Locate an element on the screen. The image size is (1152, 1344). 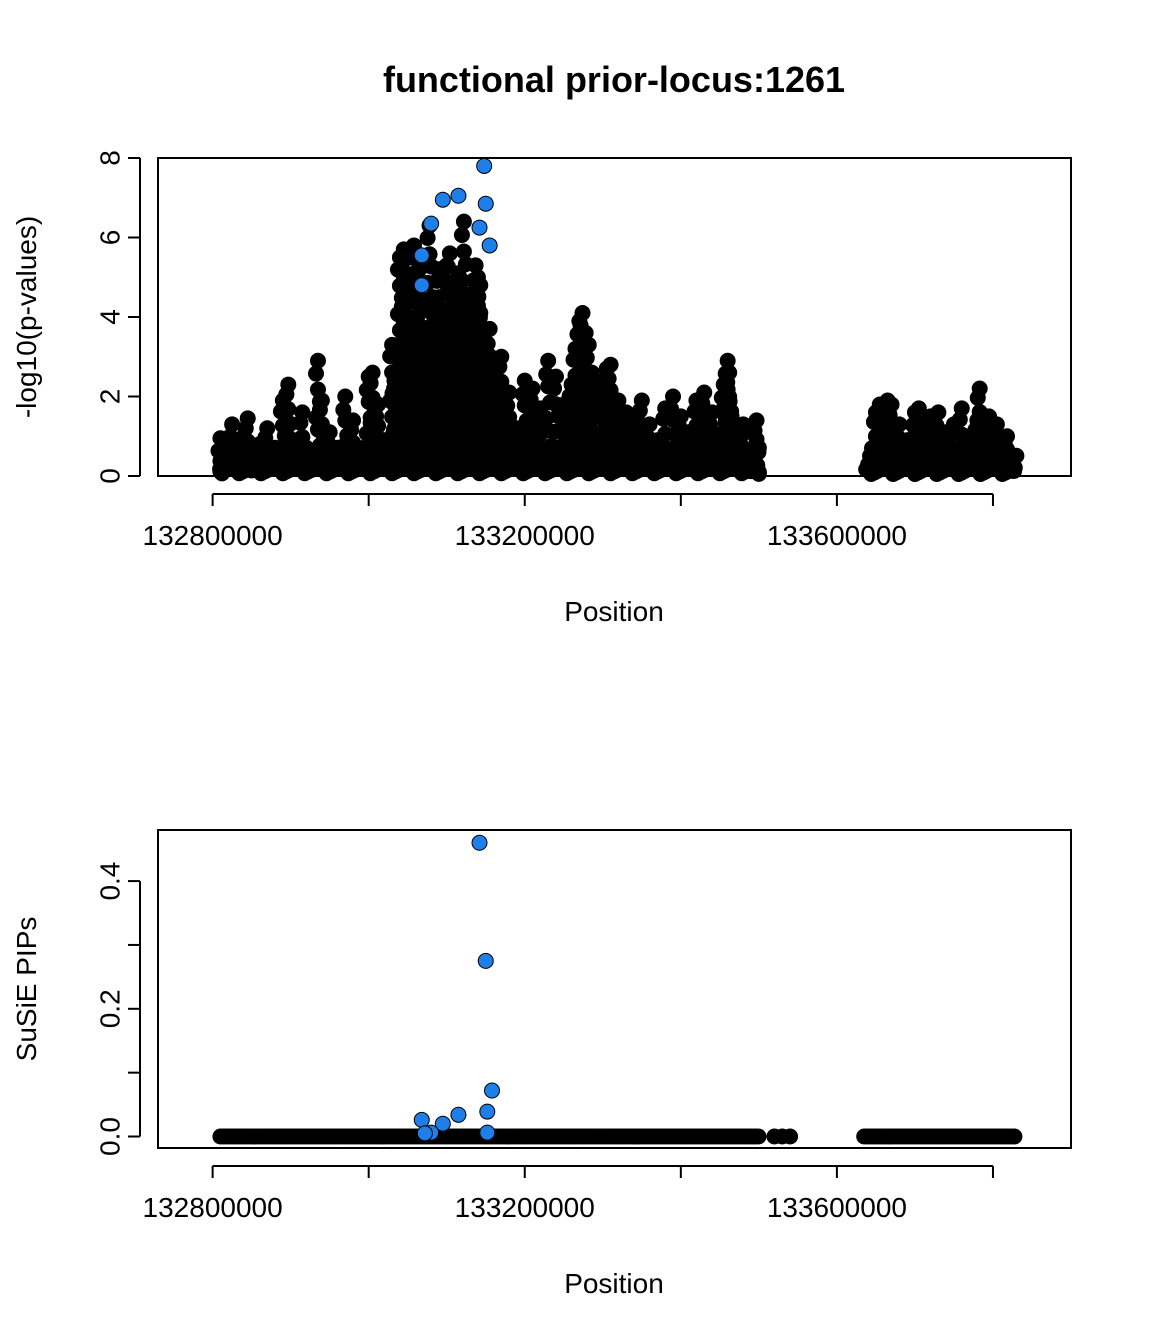
bottom-y-axis: 0.0 0.2 0.4 is located at coordinates (117, 1009).